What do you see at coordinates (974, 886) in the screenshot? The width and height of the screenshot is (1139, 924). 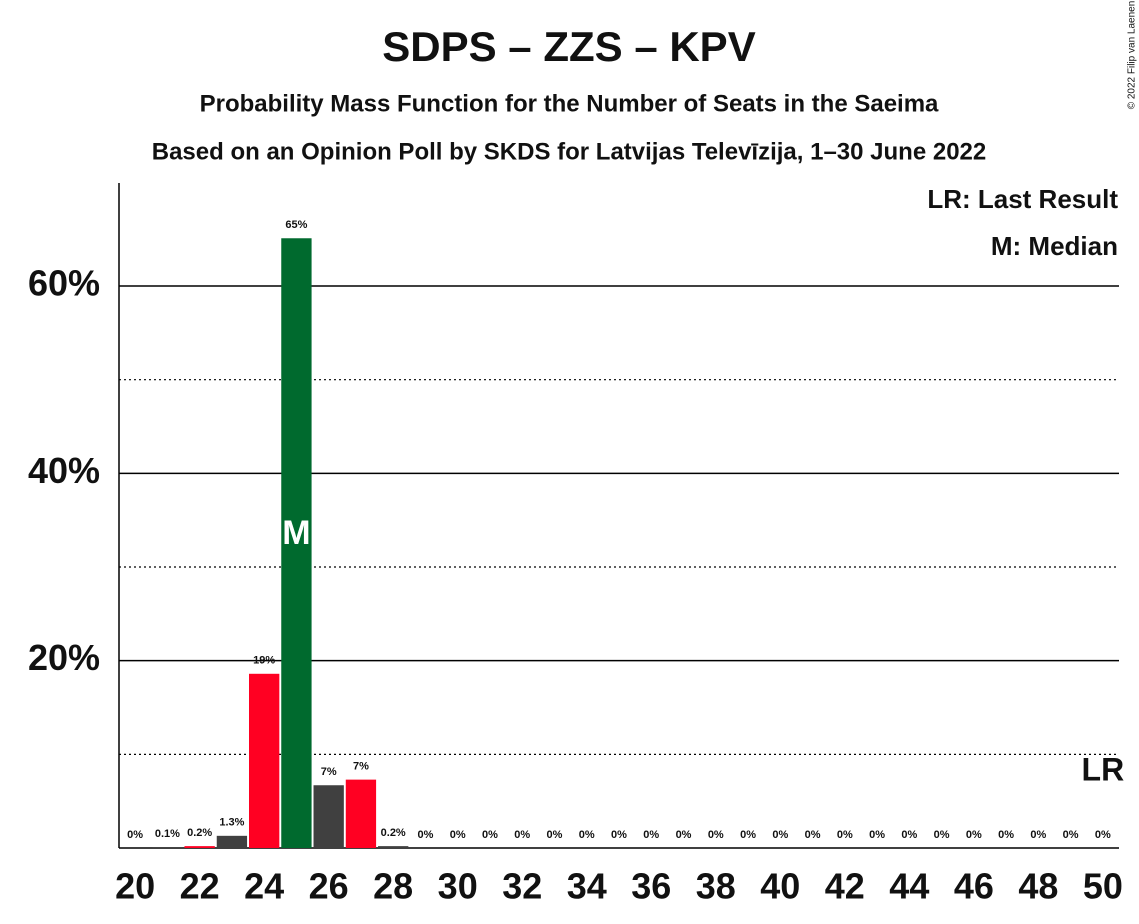 I see `x-tick-label: 46` at bounding box center [974, 886].